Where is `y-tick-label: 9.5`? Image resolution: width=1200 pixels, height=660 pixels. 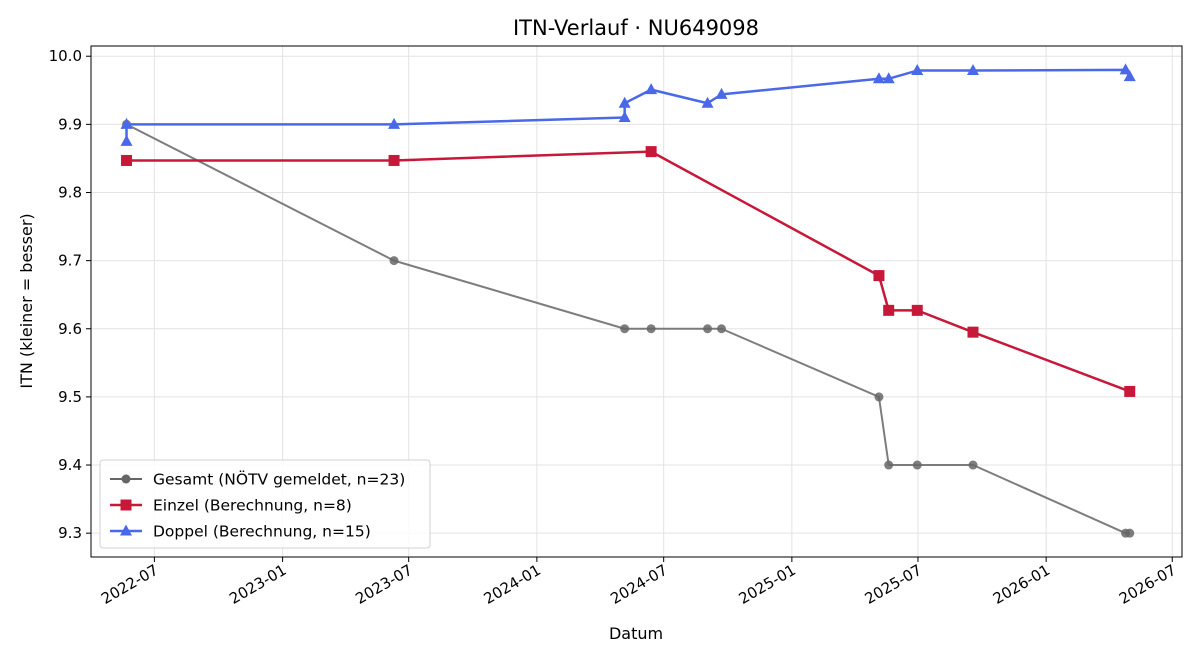 y-tick-label: 9.5 is located at coordinates (70, 397).